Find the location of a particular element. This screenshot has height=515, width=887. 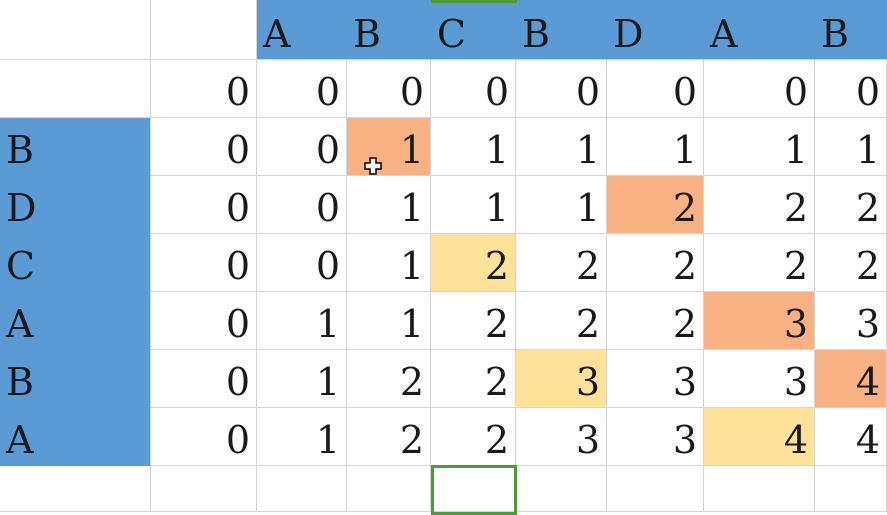

header-letter-cell: D is located at coordinates (655, 30).